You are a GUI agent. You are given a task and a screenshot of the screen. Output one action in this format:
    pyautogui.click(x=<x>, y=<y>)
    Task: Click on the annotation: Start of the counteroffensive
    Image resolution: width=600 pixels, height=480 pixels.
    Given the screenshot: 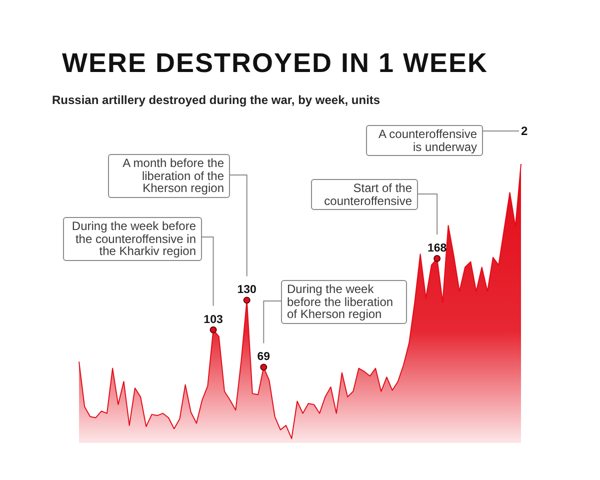 What is the action you would take?
    pyautogui.click(x=364, y=194)
    